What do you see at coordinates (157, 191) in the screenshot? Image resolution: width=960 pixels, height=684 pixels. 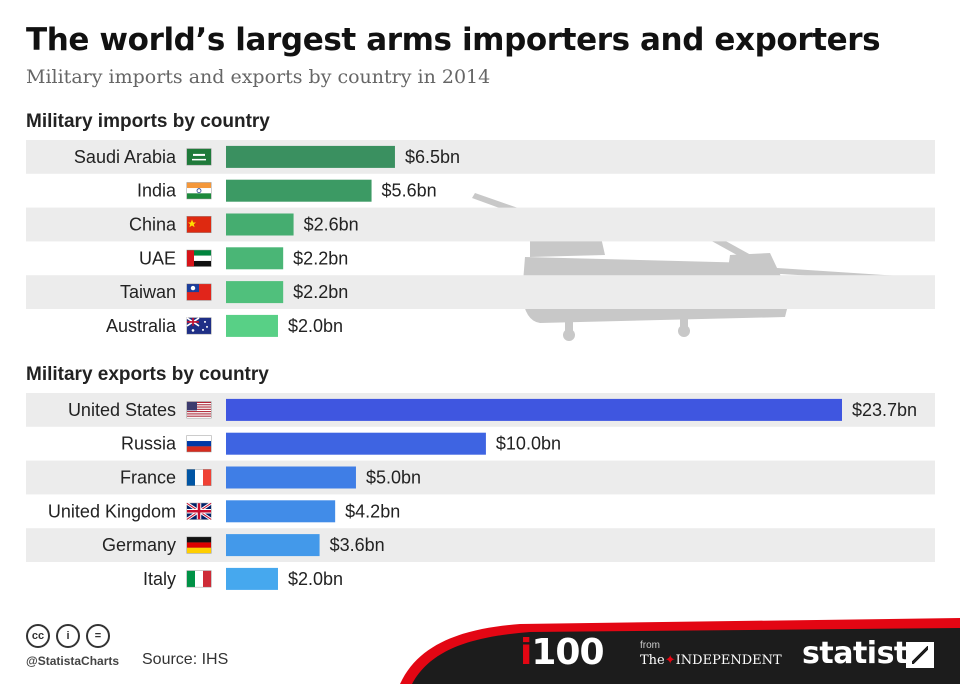 I see `category-label: India` at bounding box center [157, 191].